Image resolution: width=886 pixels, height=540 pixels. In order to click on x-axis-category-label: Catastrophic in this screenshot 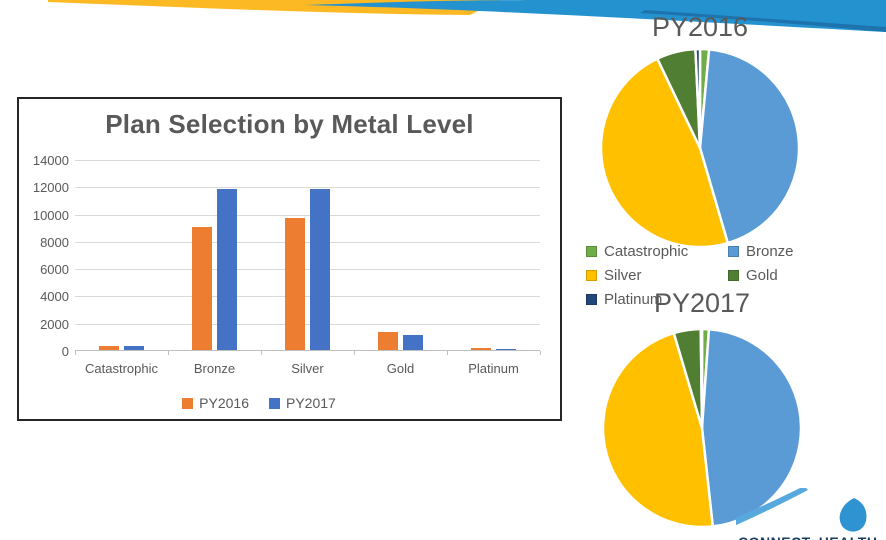, I will do `click(121, 368)`.